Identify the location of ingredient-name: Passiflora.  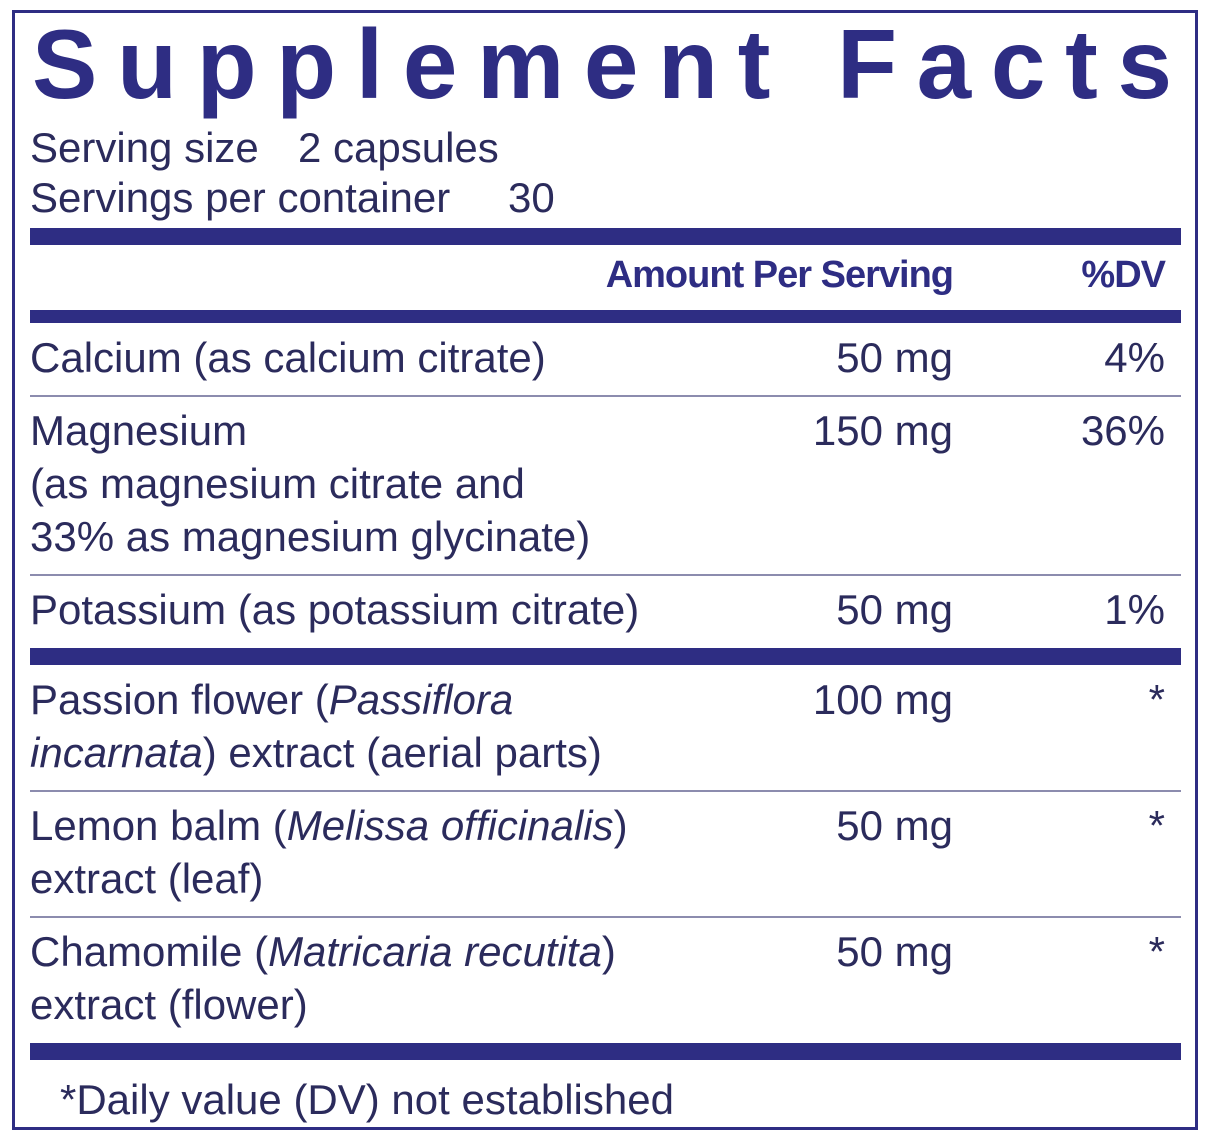
(421, 699).